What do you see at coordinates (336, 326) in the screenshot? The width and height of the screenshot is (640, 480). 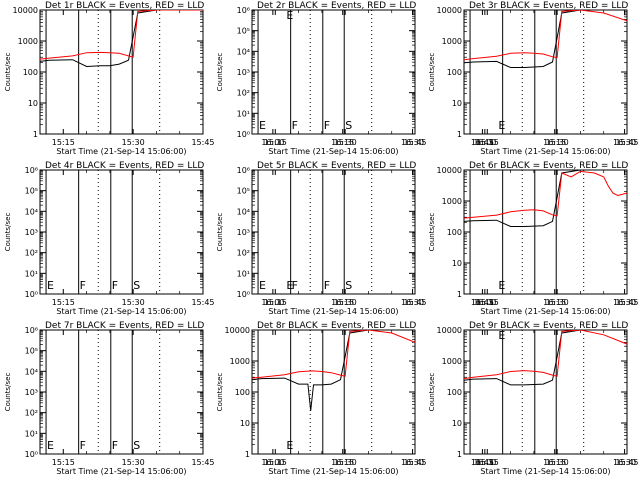 I see `chart-title: Det 8r BLACK = Events, RED = LLD` at bounding box center [336, 326].